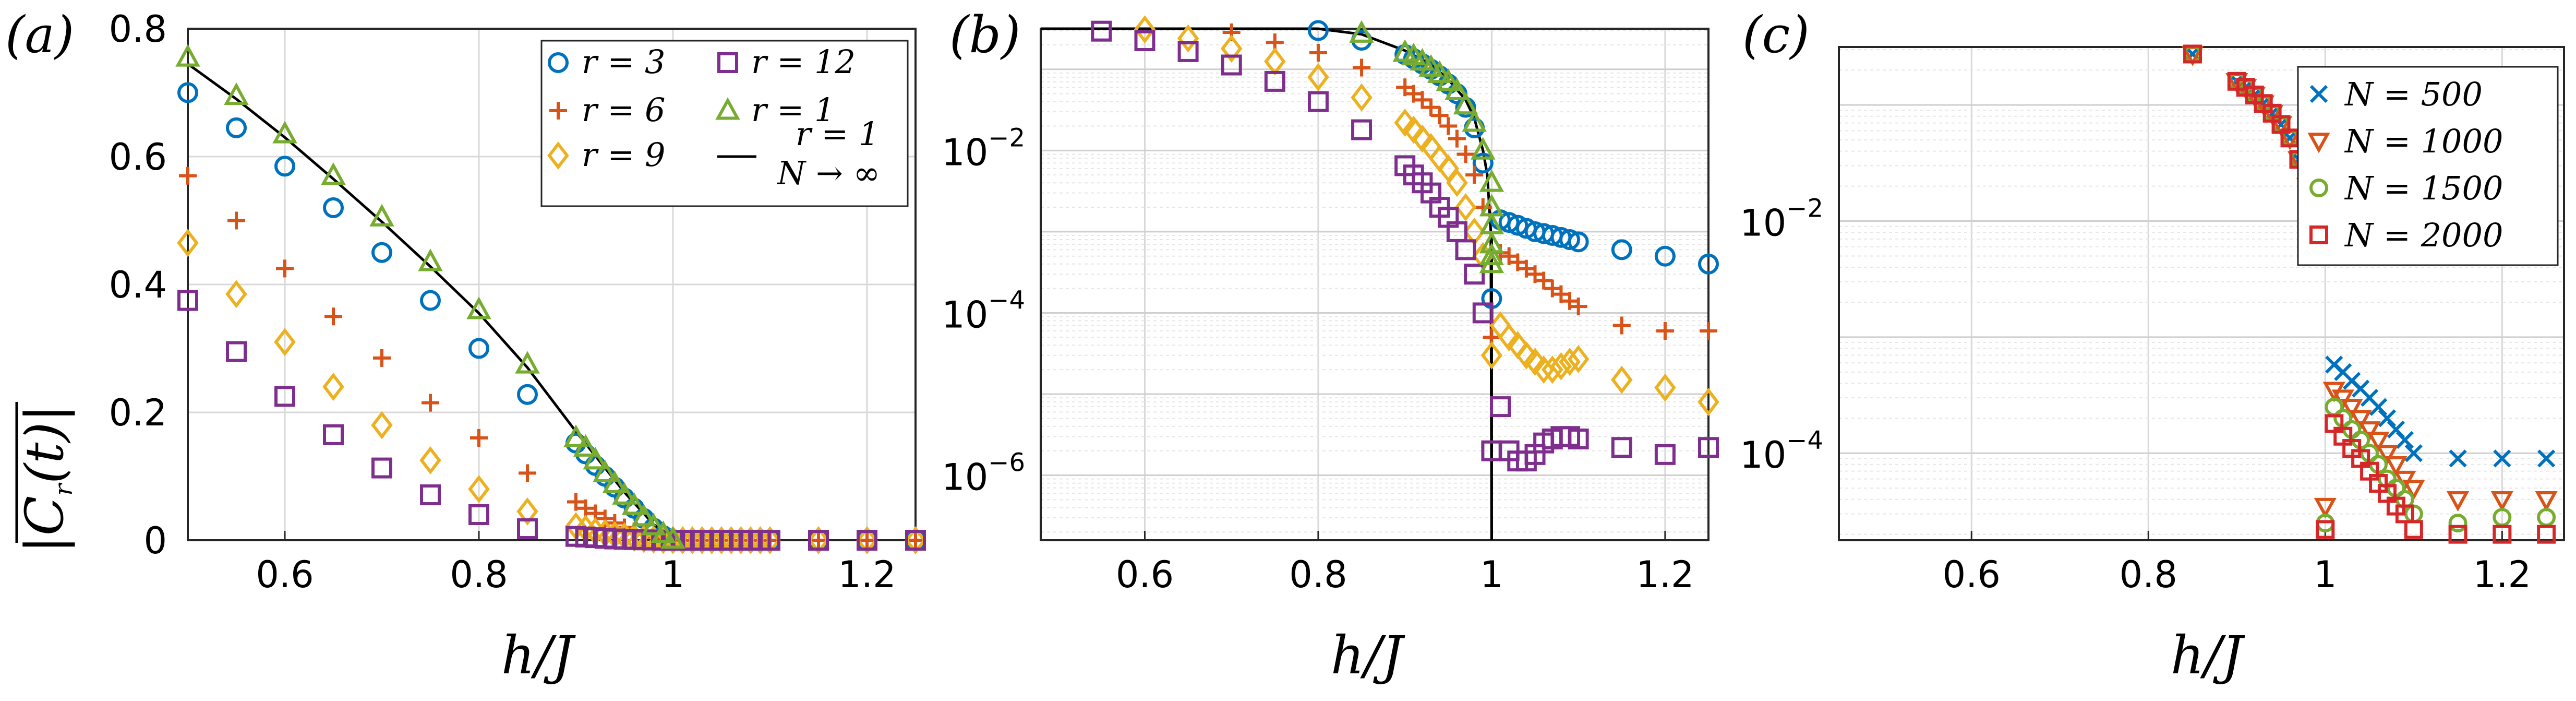 The width and height of the screenshot is (2576, 701). I want to click on panel-a-xtick-label-1: 0.8, so click(479, 574).